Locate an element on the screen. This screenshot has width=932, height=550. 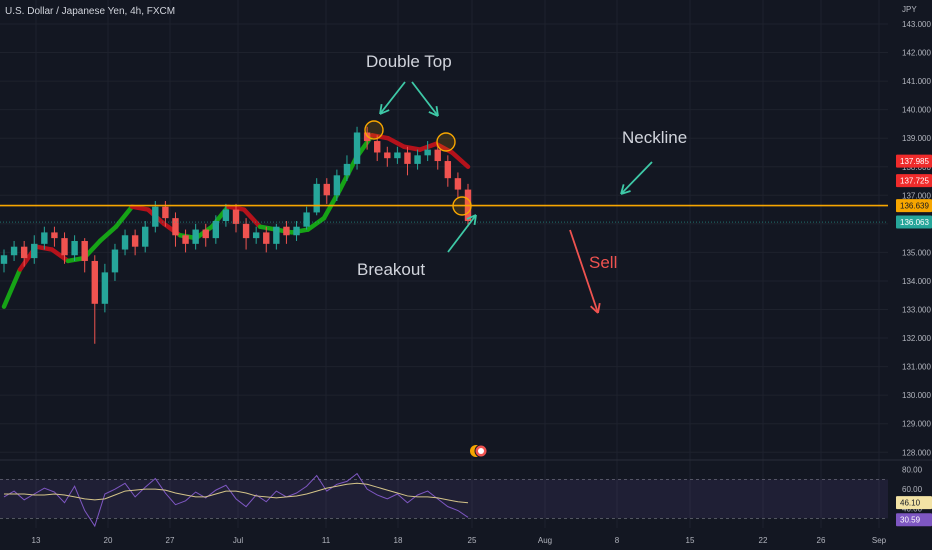
price-tick-label: 132.000 is located at coordinates (916, 338).